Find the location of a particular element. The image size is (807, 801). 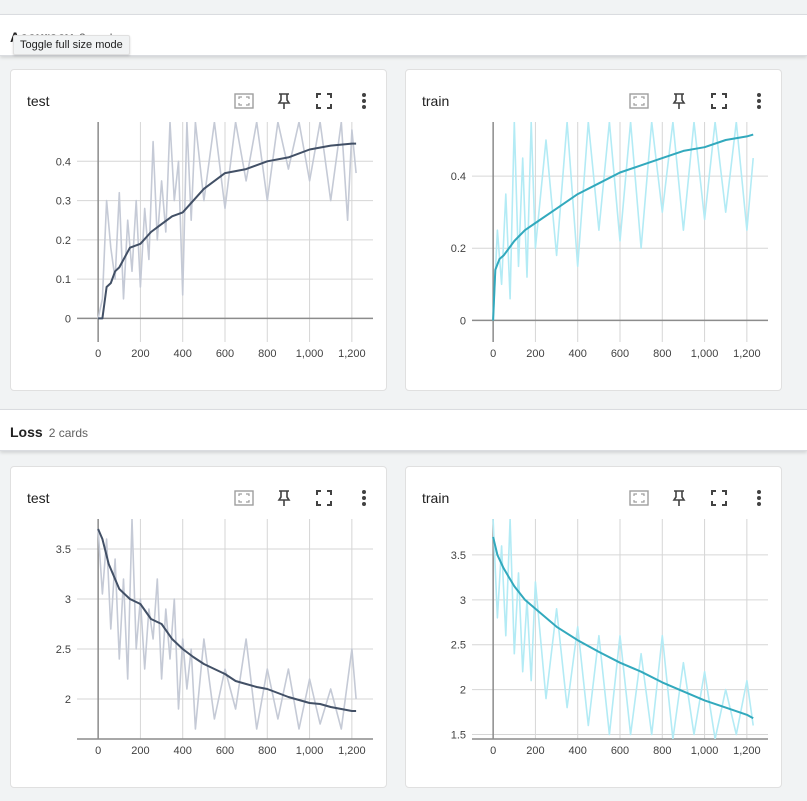

group-title-text: Loss is located at coordinates (26, 432).